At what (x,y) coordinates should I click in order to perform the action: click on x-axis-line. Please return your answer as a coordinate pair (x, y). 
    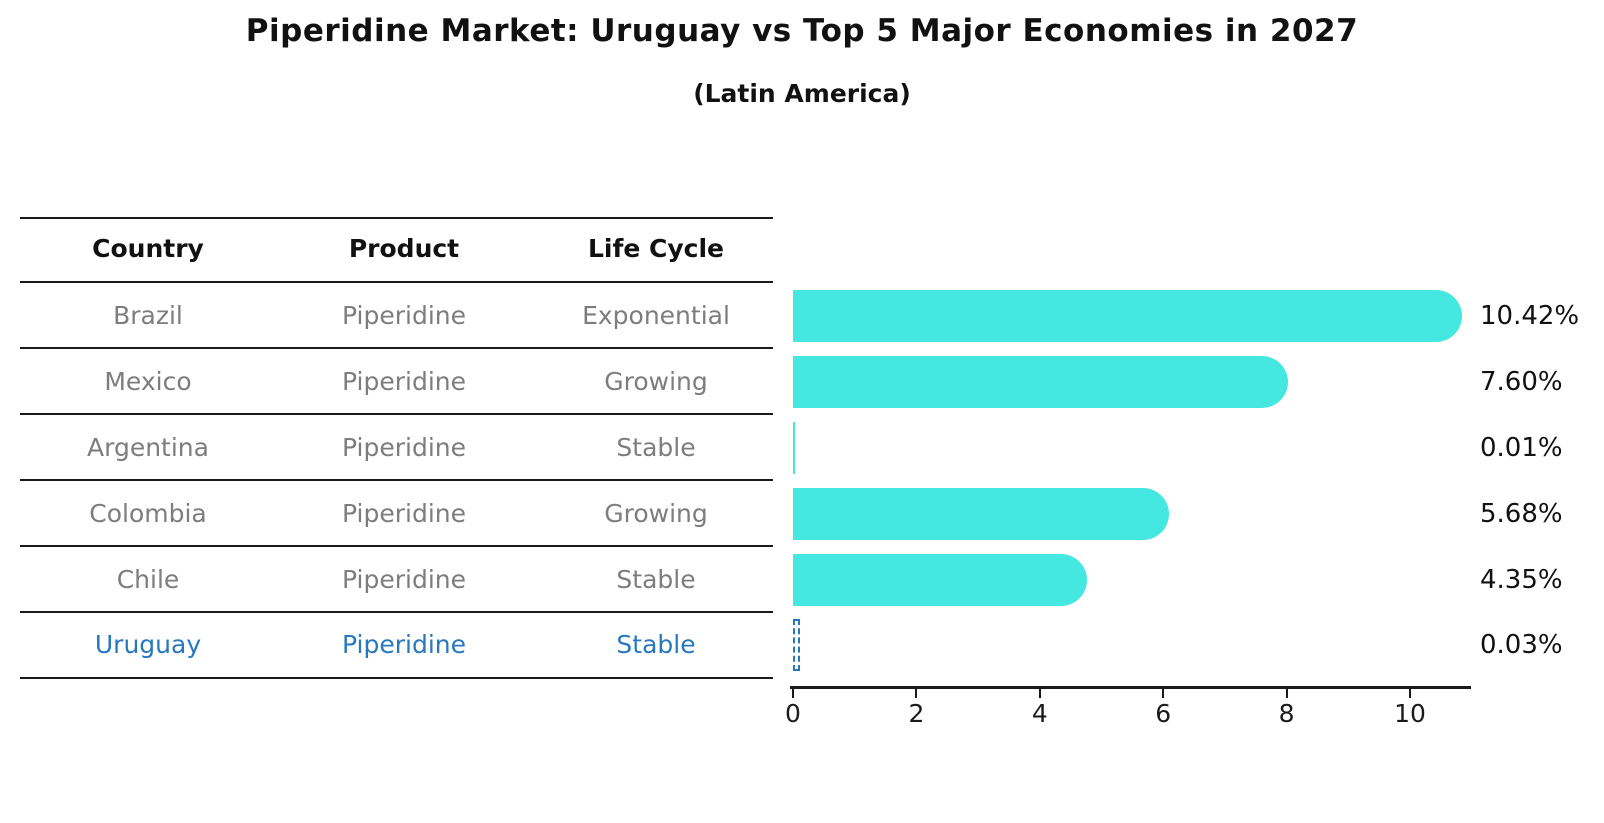
    Looking at the image, I should click on (1130, 687).